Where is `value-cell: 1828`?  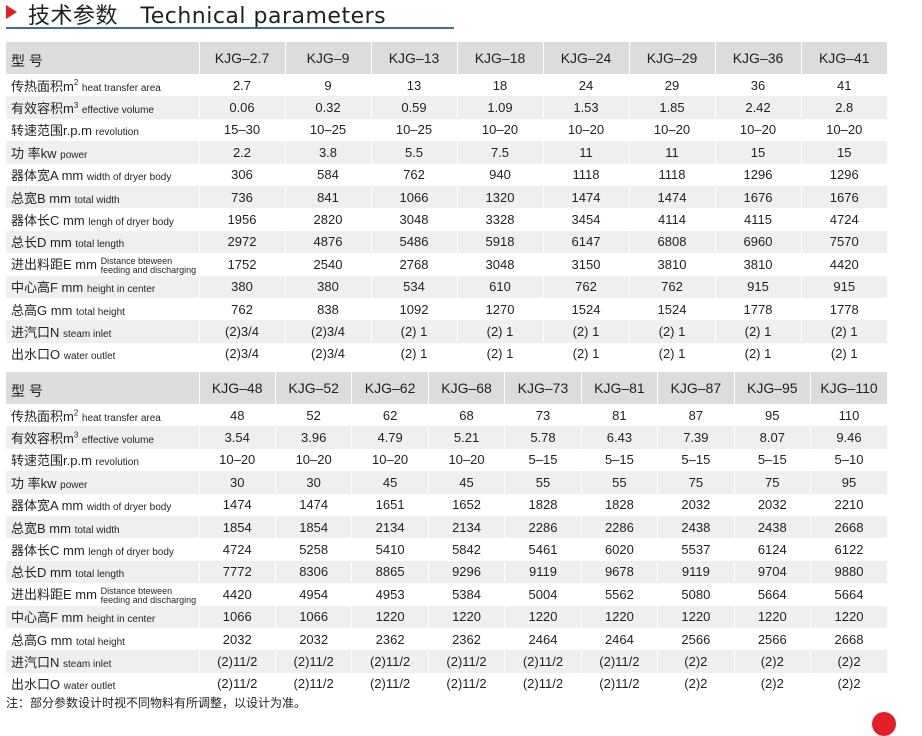 value-cell: 1828 is located at coordinates (620, 504).